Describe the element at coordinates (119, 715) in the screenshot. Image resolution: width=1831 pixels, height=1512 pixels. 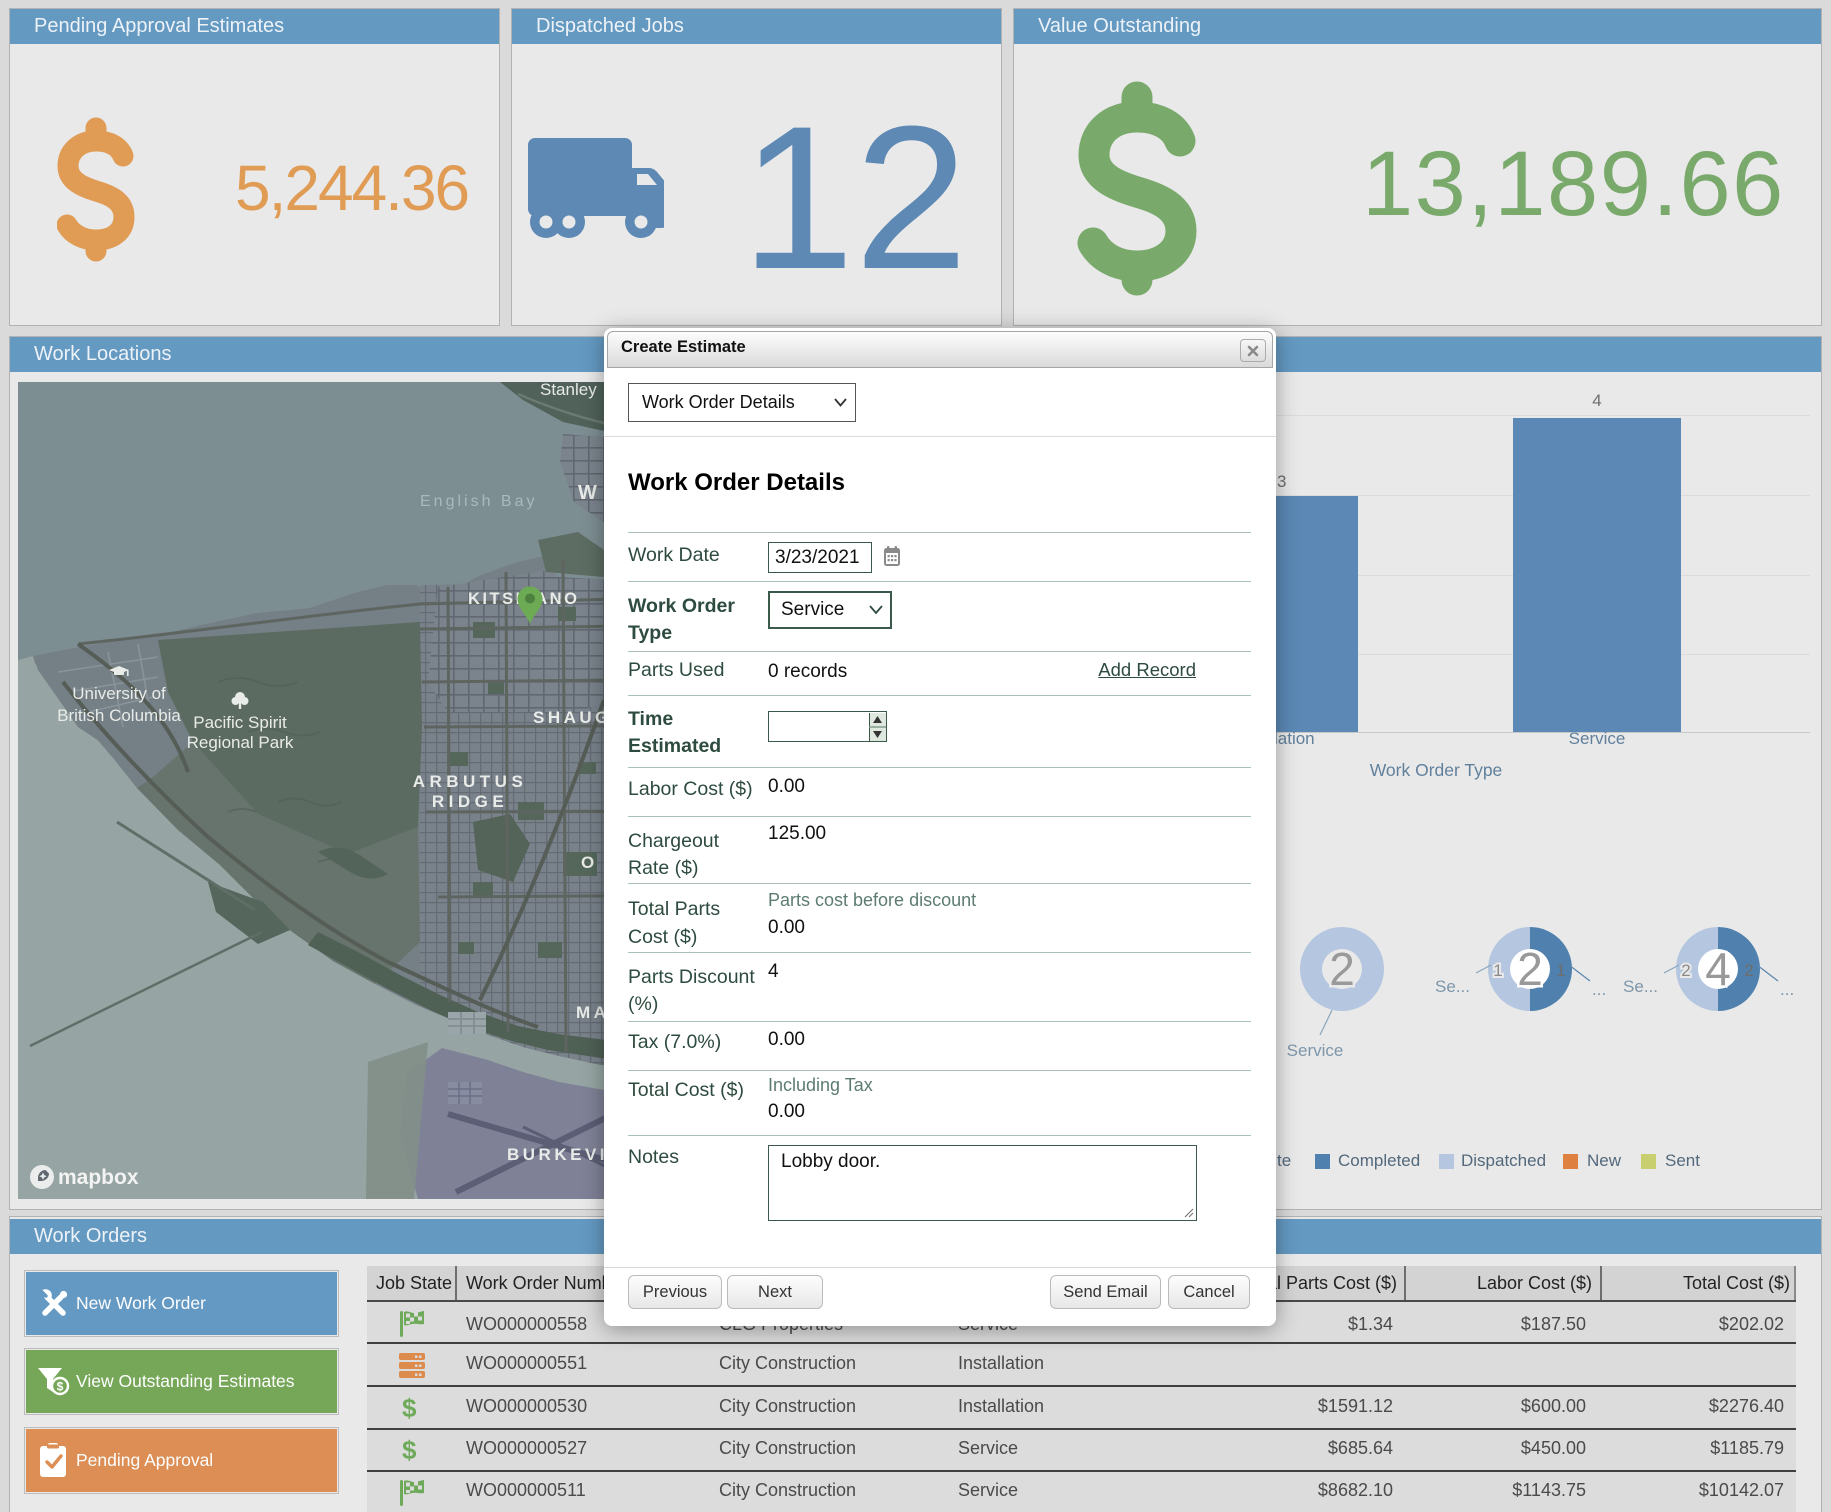
I see `svg-text: British Columbia` at that location.